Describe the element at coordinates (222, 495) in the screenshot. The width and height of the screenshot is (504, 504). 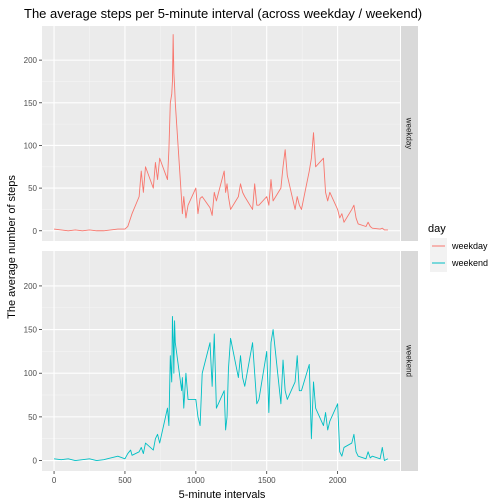
I see `x-axis-title: 5-minute intervals` at that location.